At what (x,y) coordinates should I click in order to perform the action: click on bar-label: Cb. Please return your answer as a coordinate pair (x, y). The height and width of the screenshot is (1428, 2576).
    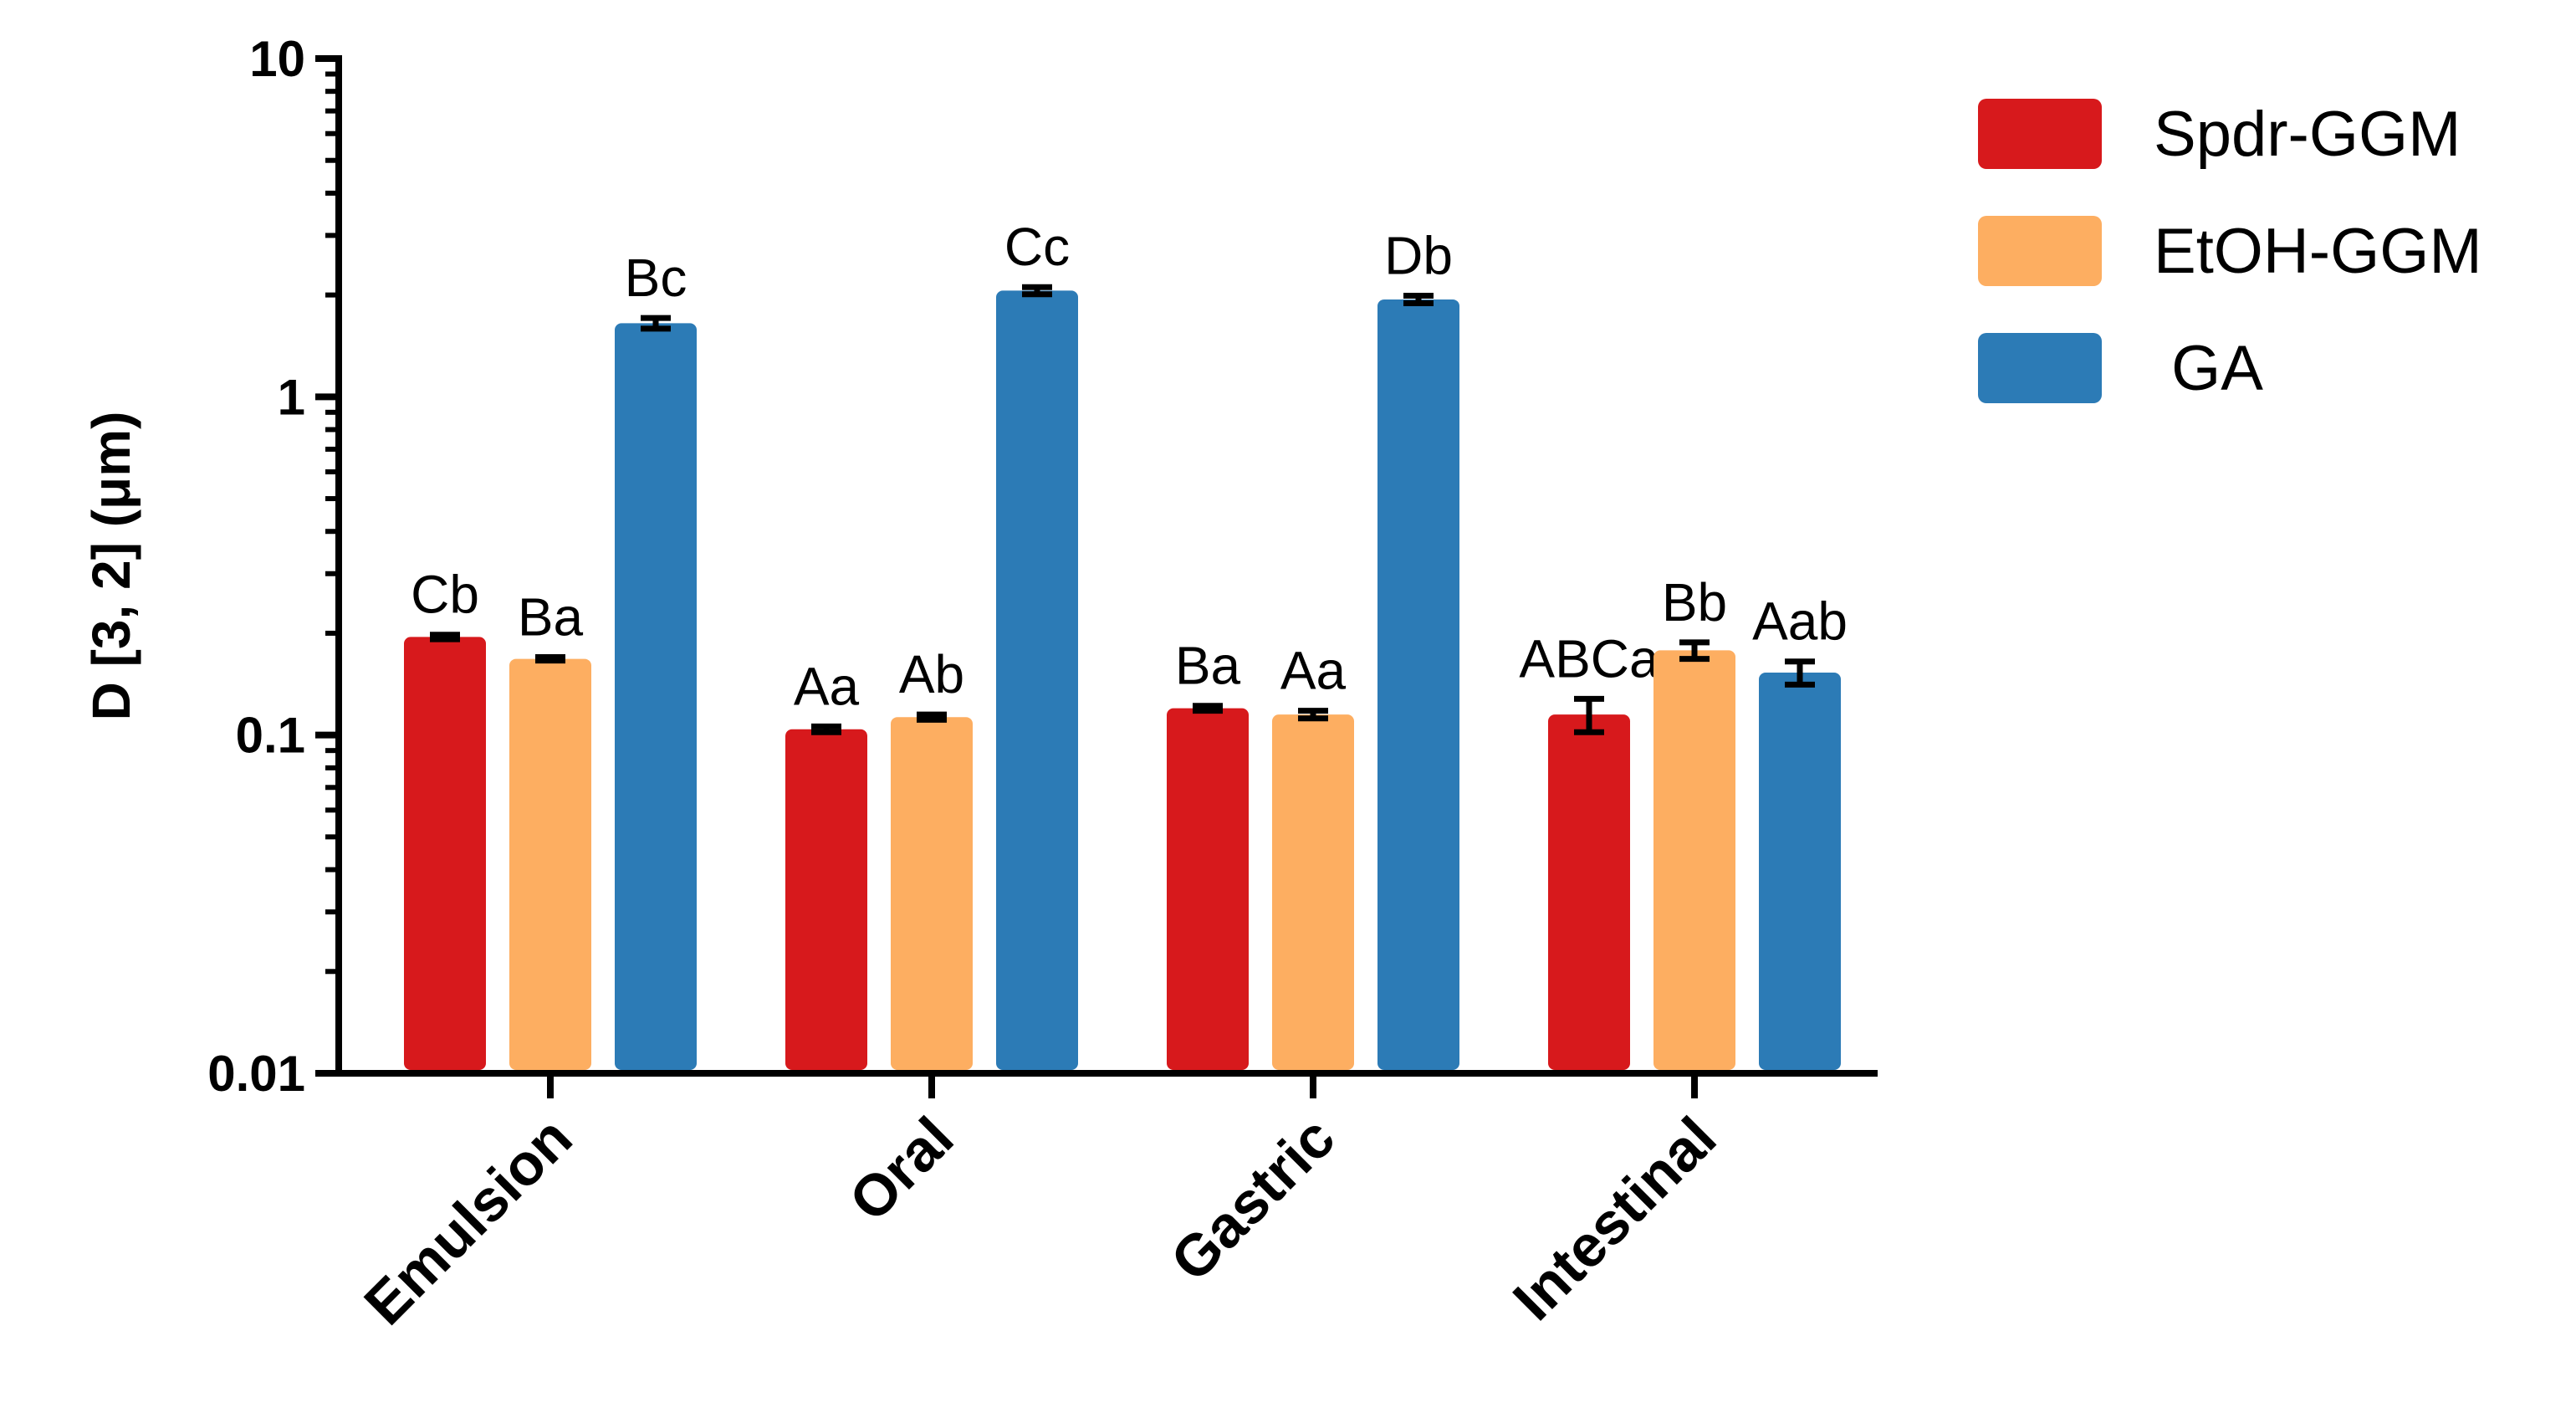
    Looking at the image, I should click on (445, 595).